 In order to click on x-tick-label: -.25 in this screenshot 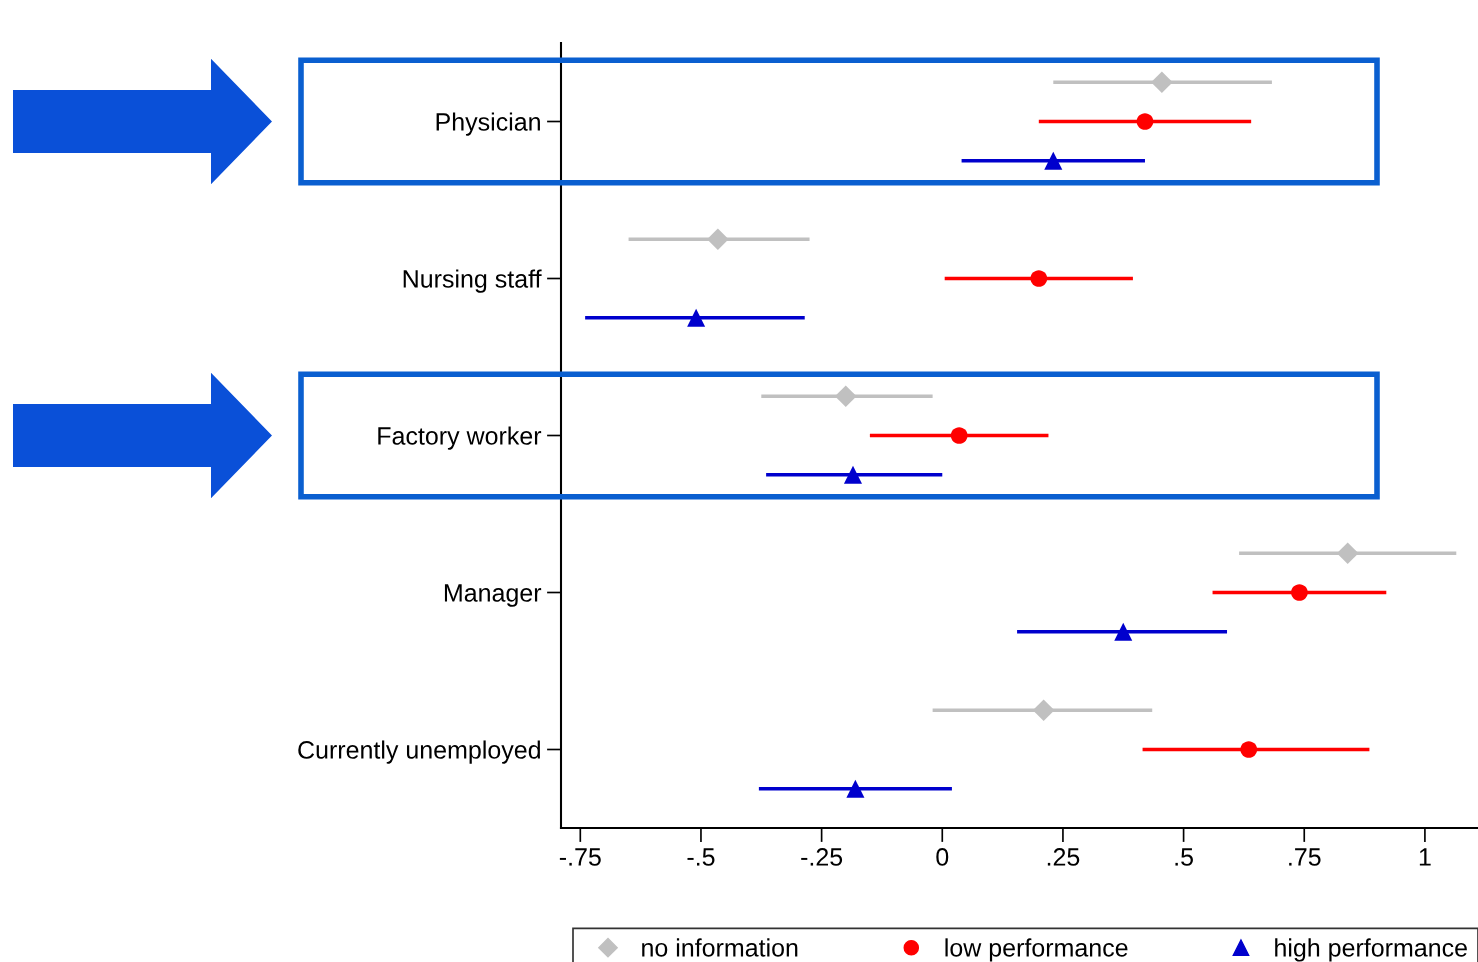, I will do `click(822, 857)`.